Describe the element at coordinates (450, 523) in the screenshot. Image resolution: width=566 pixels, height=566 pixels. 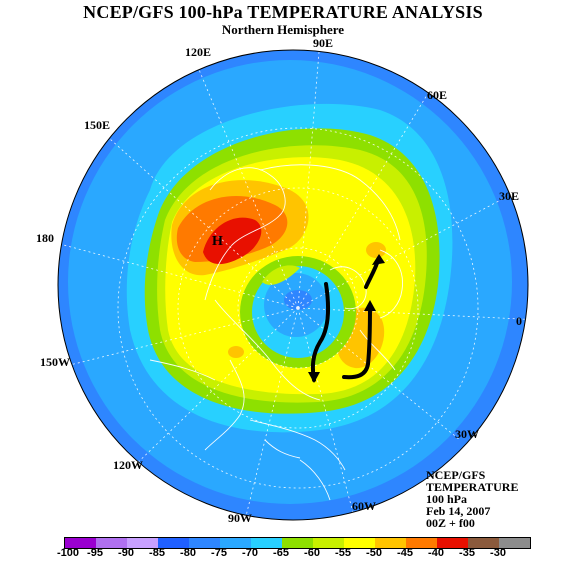
I see `info-time: 00Z + f00` at that location.